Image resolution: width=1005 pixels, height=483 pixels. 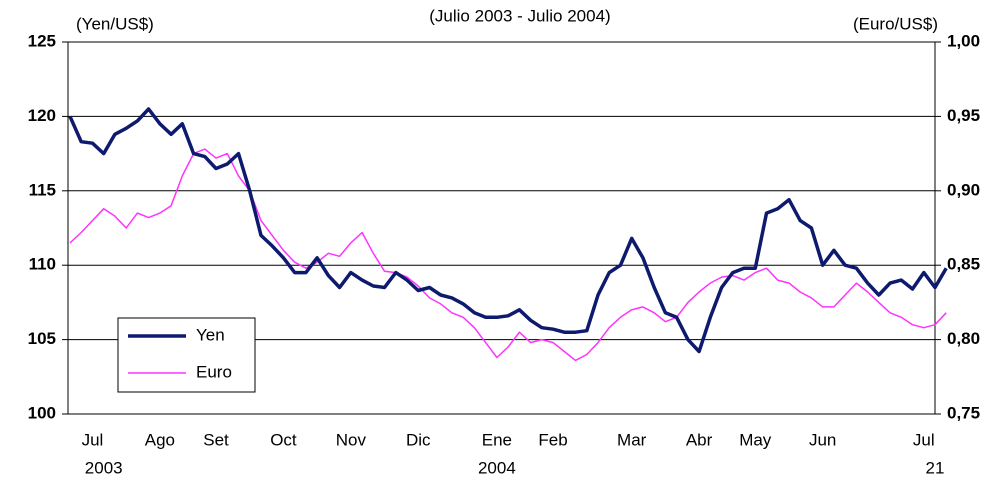 I want to click on y-tick-label: 115, so click(x=42, y=189).